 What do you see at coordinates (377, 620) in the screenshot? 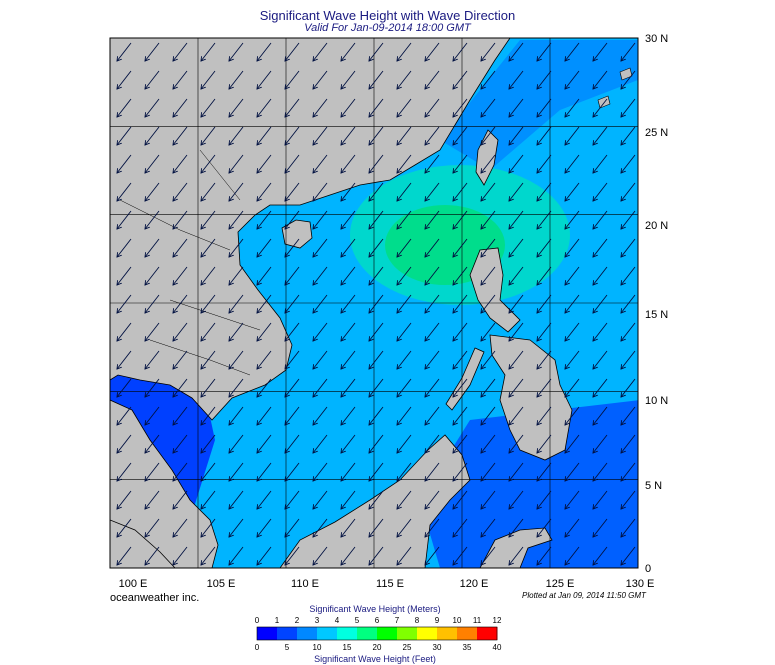
I see `colorbar-meter-tick: 6` at bounding box center [377, 620].